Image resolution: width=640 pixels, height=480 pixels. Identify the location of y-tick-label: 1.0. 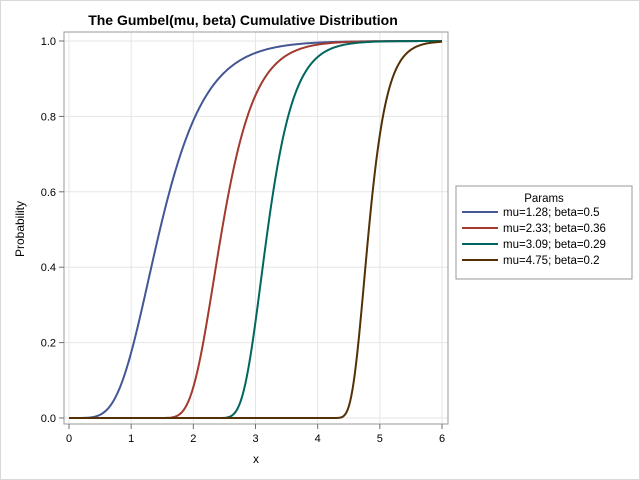
(48, 42).